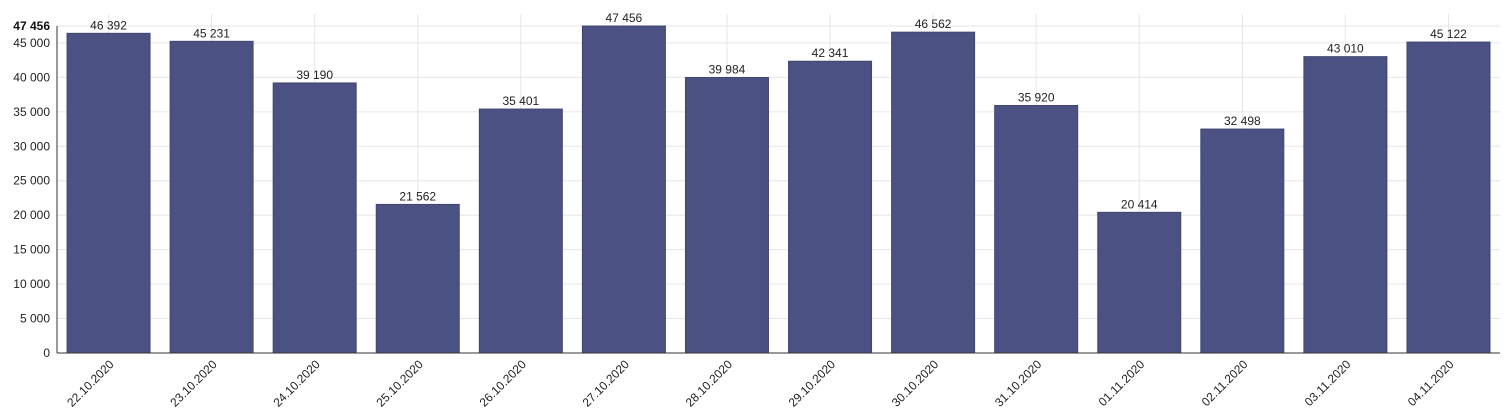 Image resolution: width=1511 pixels, height=418 pixels. I want to click on y-tick-label: 5 000, so click(35, 319).